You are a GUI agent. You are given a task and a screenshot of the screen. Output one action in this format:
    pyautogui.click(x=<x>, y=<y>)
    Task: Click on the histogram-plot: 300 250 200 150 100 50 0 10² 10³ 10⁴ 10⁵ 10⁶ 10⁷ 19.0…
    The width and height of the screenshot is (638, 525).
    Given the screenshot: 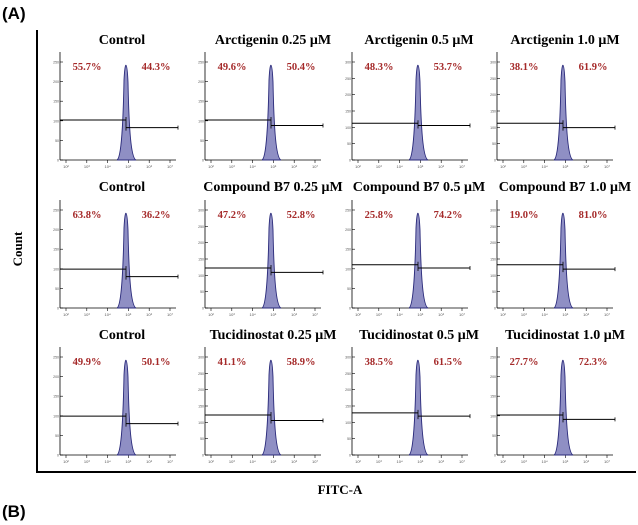 What is the action you would take?
    pyautogui.click(x=553, y=258)
    